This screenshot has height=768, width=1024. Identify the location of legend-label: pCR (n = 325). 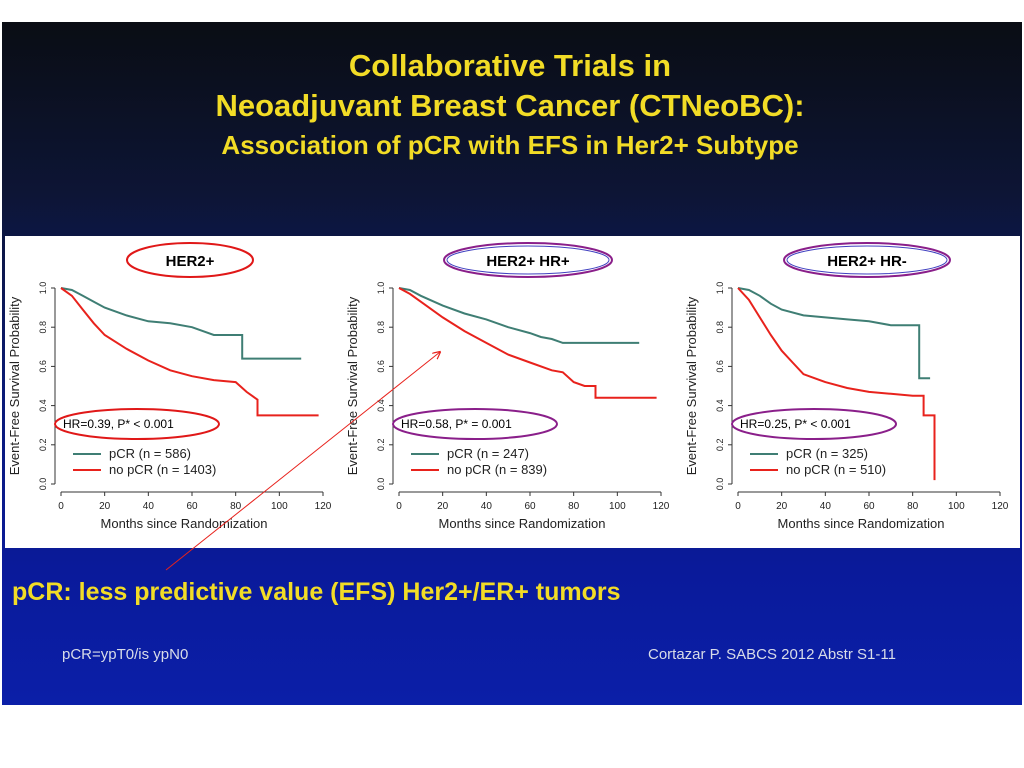
(827, 453).